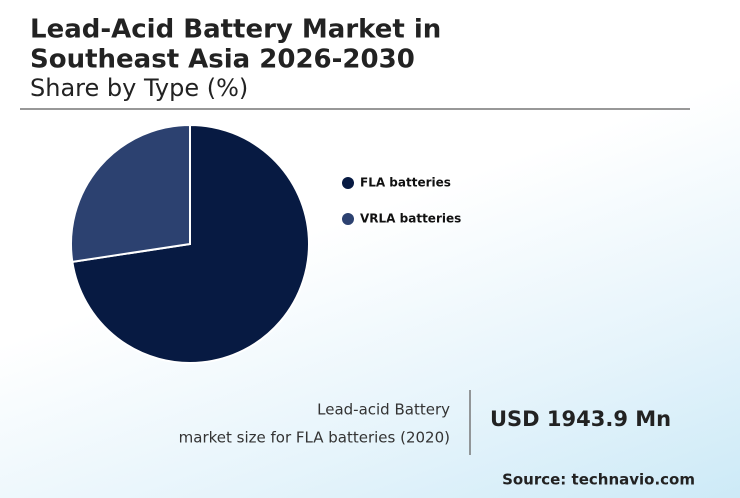 The image size is (740, 498). Describe the element at coordinates (405, 183) in the screenshot. I see `legend-label: FLA batteries` at that location.